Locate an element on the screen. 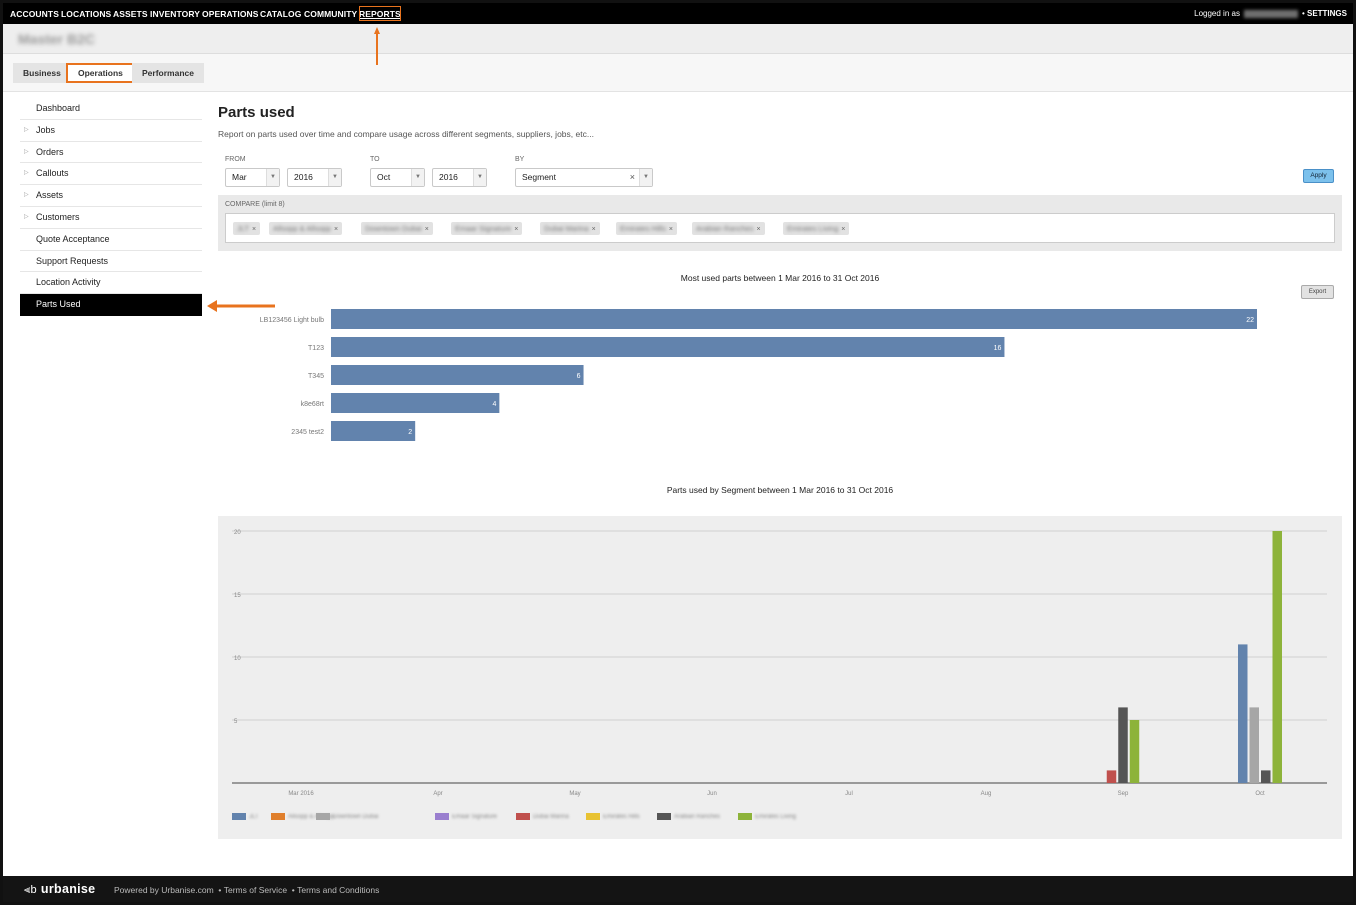 Image resolution: width=1356 pixels, height=905 pixels. nav-community: COMMUNITY is located at coordinates (331, 14).